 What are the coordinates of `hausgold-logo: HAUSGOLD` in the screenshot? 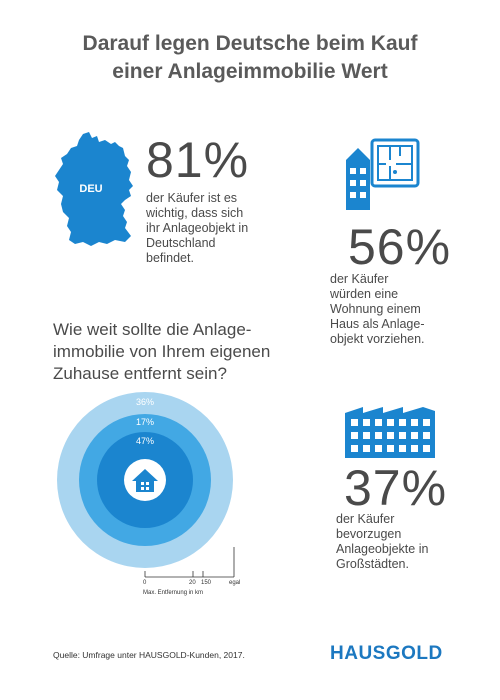 It's located at (386, 653).